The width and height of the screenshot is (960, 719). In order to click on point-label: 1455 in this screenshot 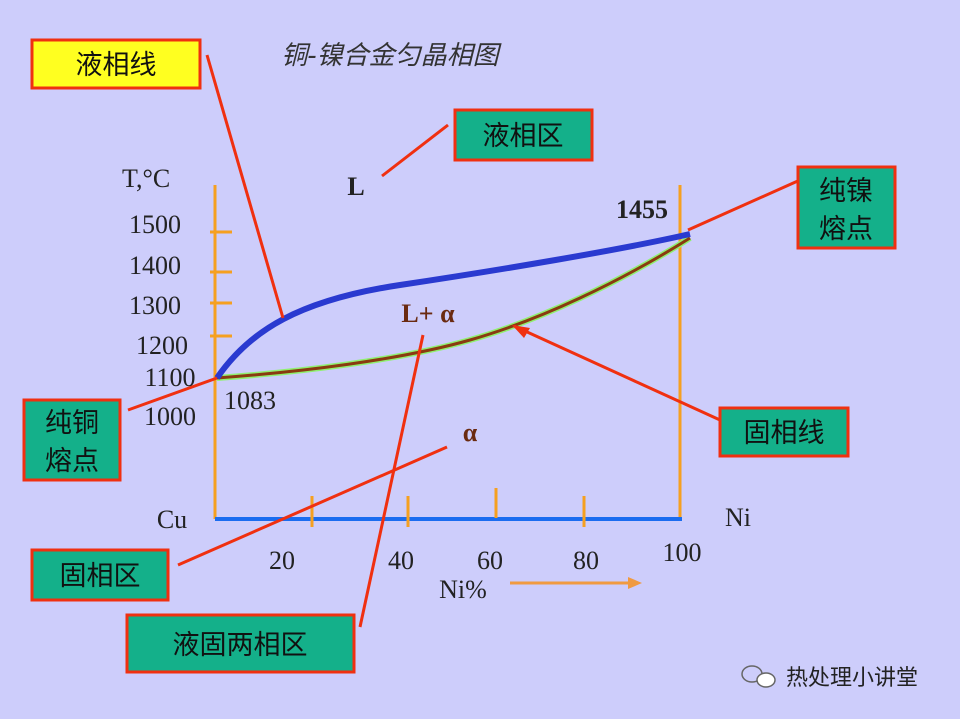, I will do `click(642, 209)`.